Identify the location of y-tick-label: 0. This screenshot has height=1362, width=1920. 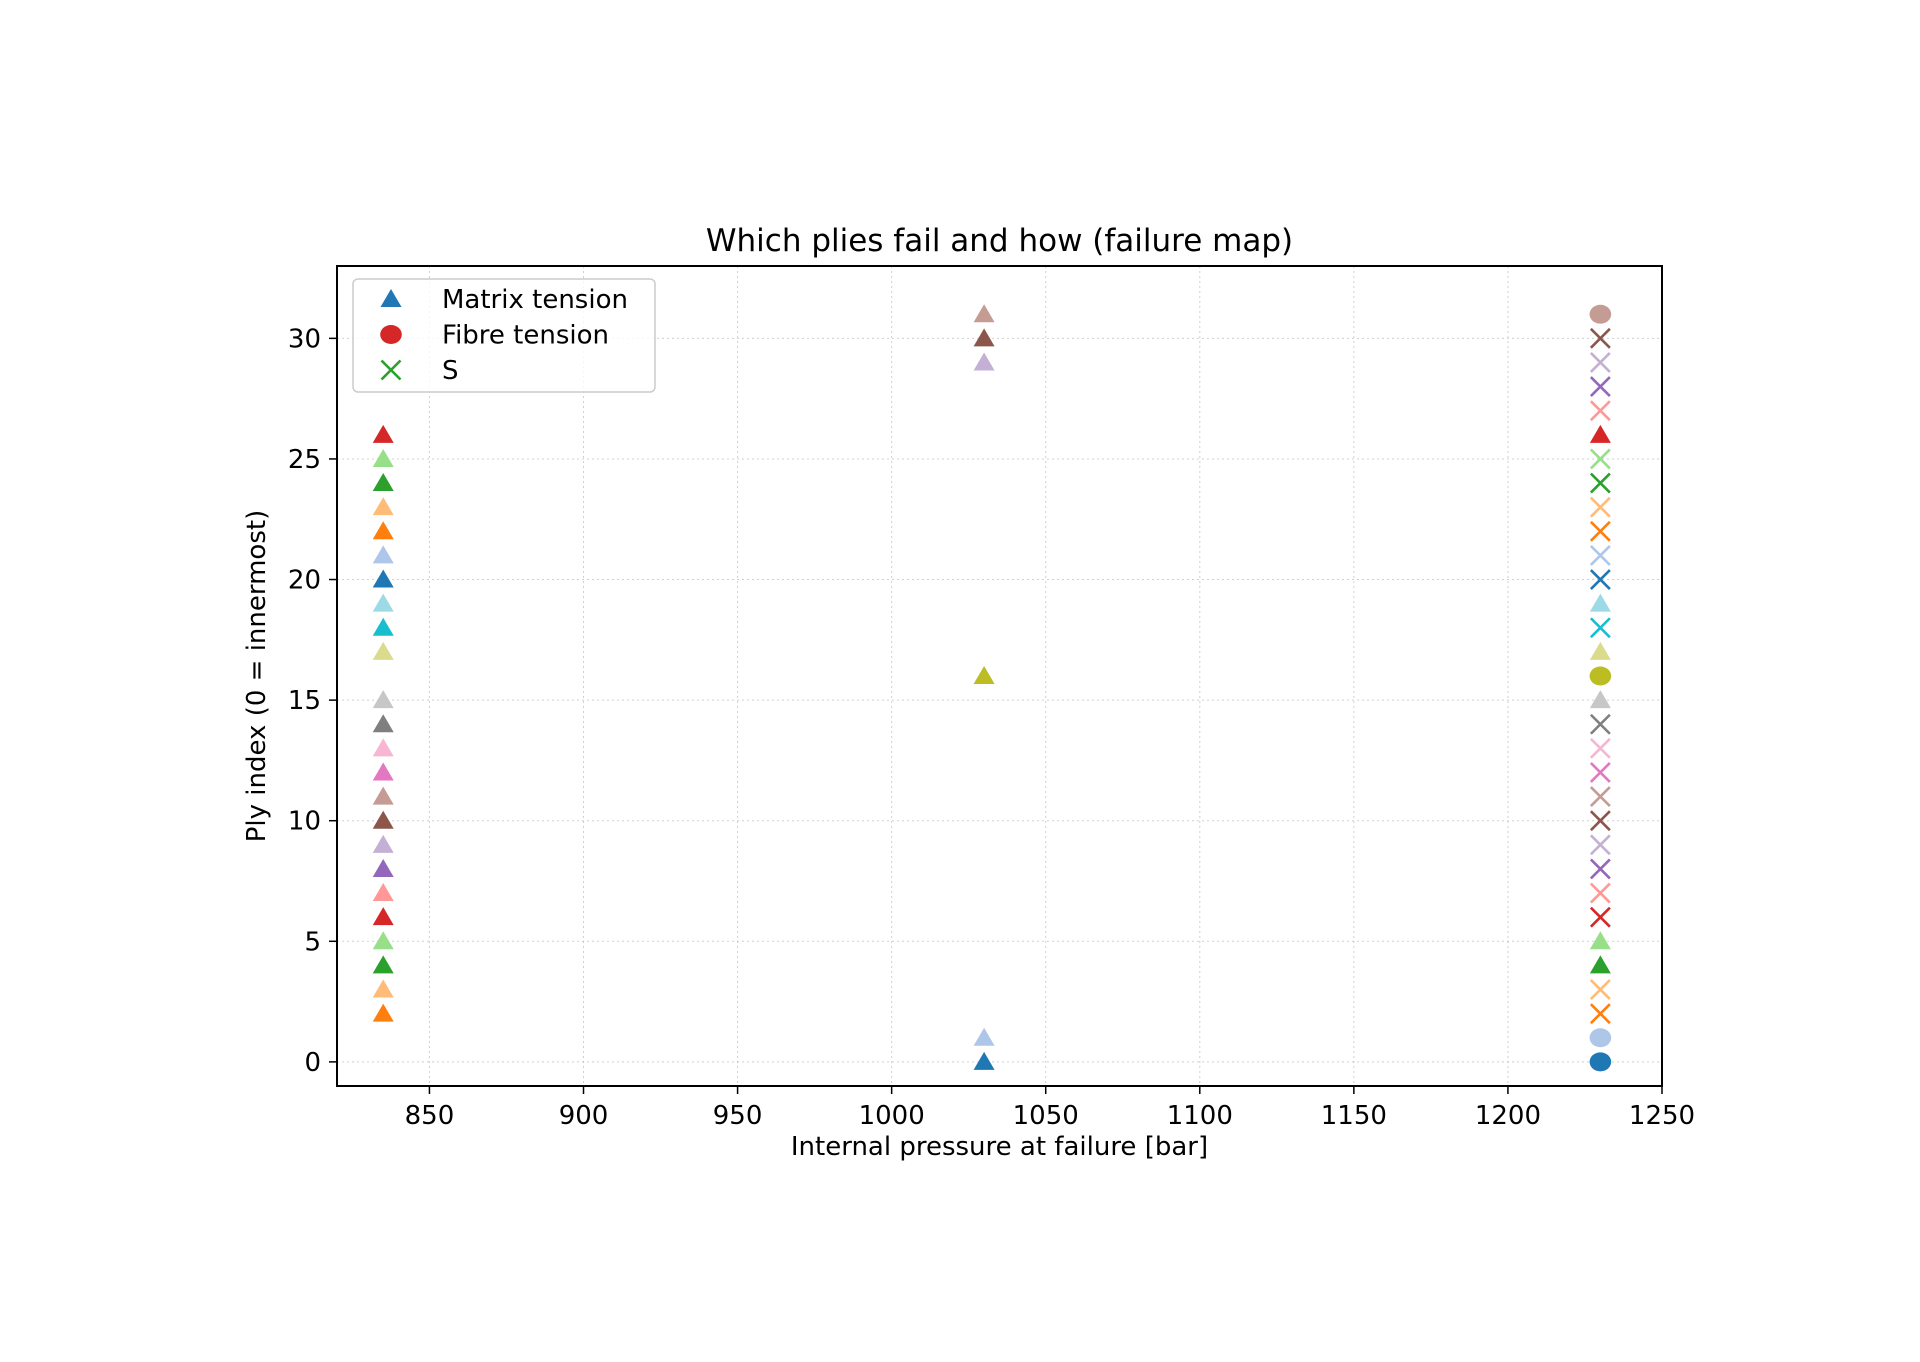
(312, 1063).